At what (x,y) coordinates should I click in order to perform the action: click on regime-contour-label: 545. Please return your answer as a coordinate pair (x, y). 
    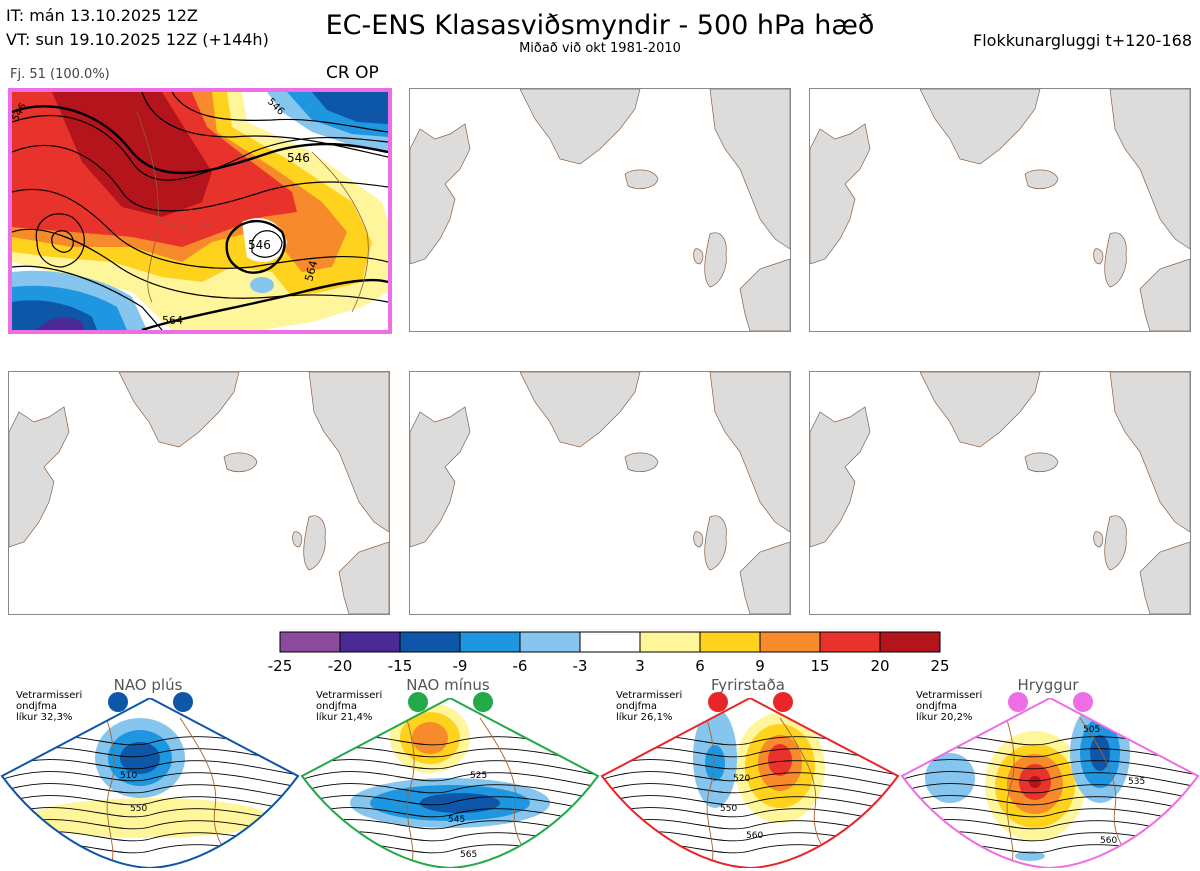
    Looking at the image, I should click on (456, 820).